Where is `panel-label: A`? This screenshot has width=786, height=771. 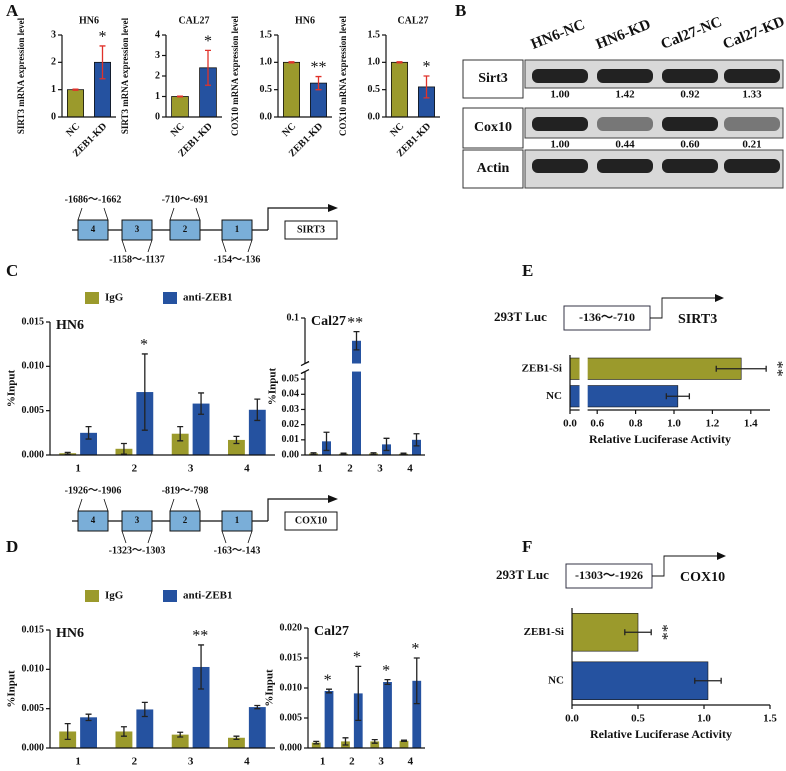 panel-label: A is located at coordinates (12, 10).